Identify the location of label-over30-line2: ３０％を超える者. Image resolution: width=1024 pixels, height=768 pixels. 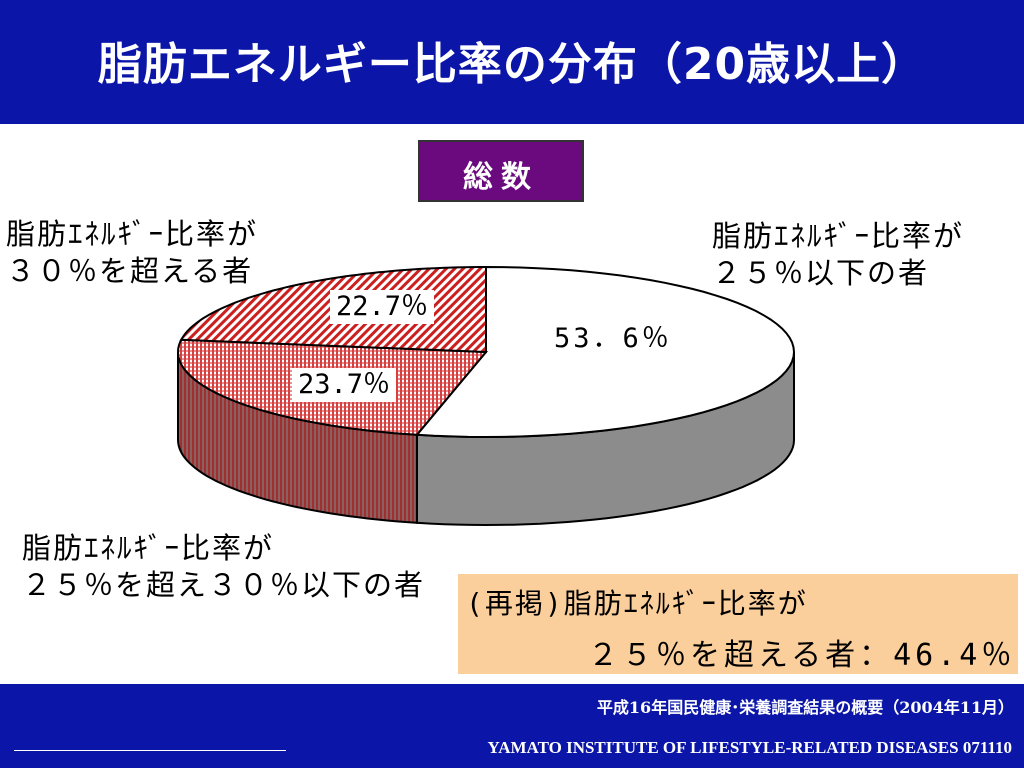
(130, 271).